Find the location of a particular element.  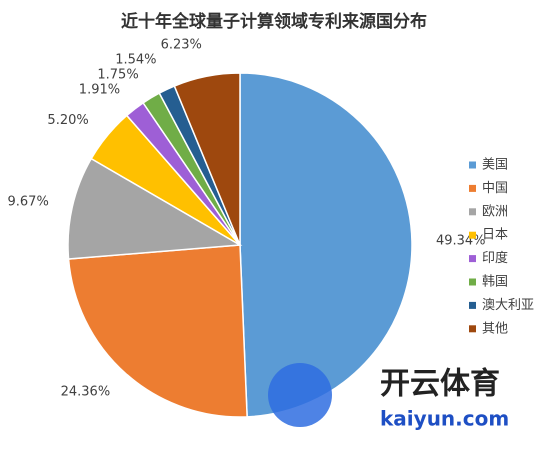

data-label: 1.75% is located at coordinates (117, 74).